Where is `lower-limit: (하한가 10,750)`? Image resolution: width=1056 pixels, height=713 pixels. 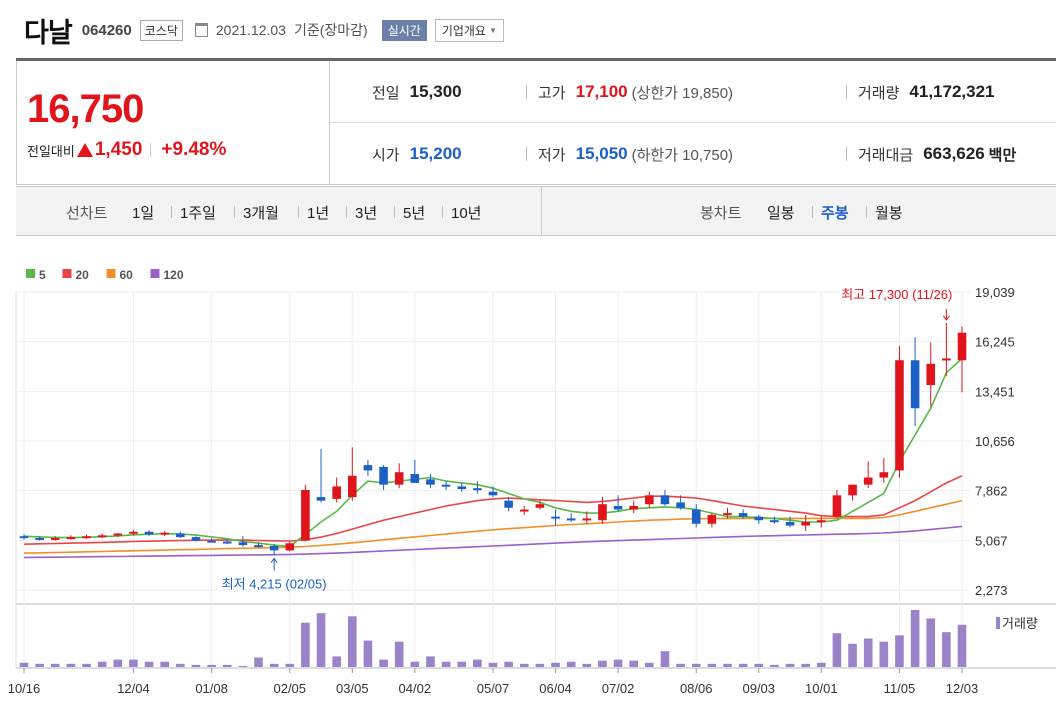
lower-limit: (하한가 10,750) is located at coordinates (682, 155).